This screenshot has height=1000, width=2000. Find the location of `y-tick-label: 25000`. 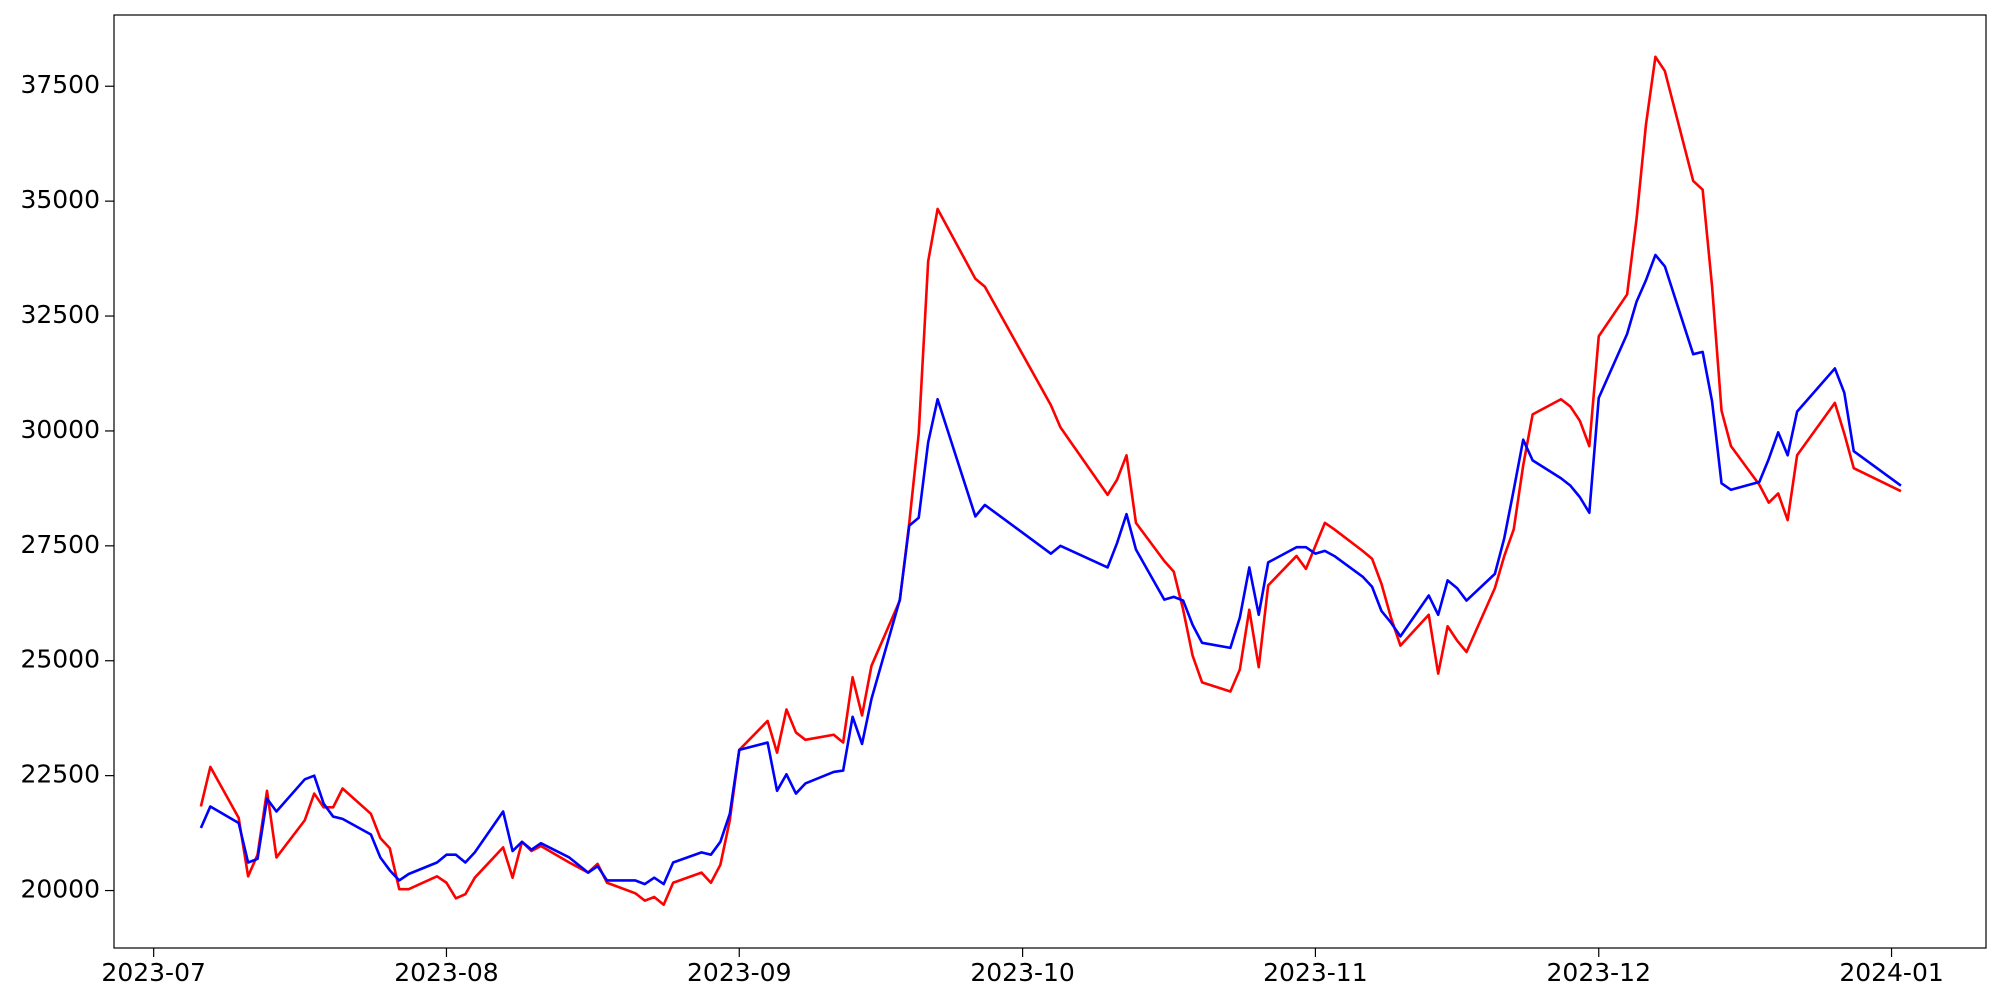

y-tick-label: 25000 is located at coordinates (60, 659).